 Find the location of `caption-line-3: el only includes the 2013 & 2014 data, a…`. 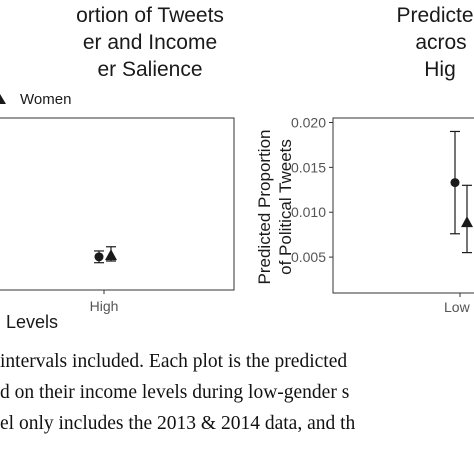

caption-line-3: el only includes the 2013 & 2014 data, a… is located at coordinates (178, 423).